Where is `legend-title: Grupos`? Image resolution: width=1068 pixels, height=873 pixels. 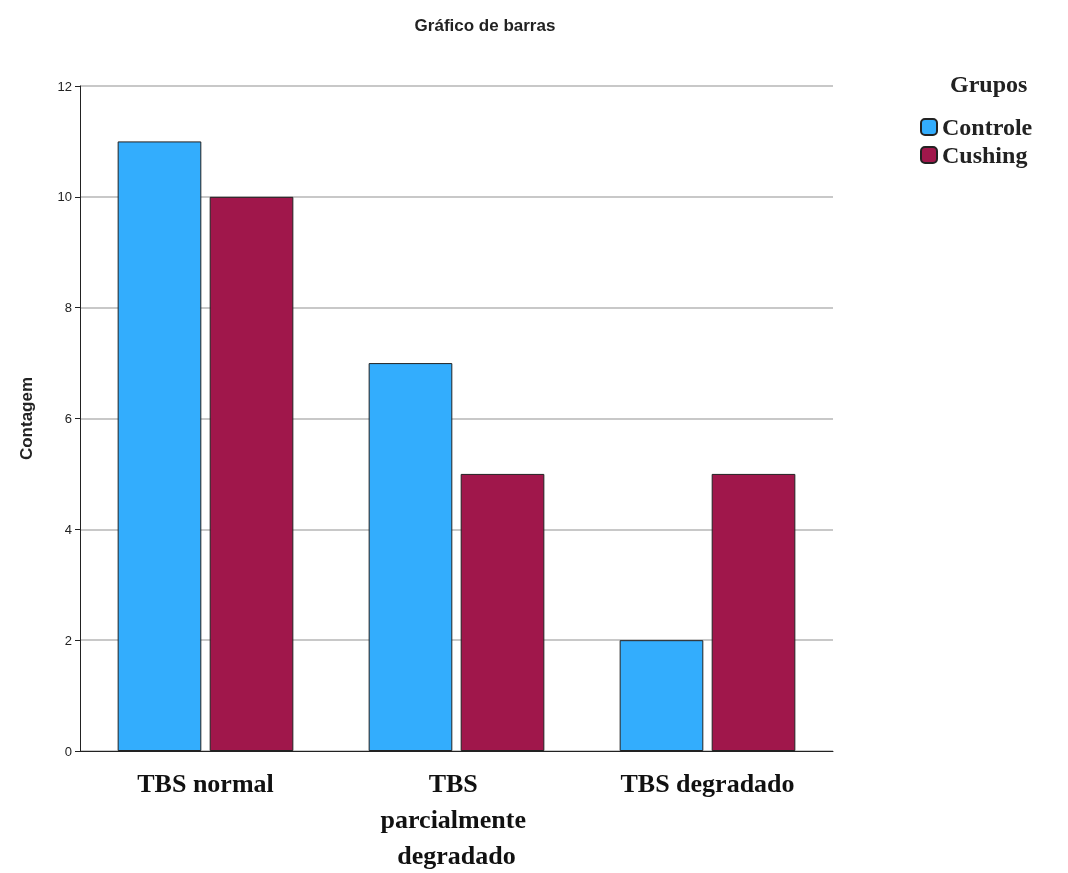 legend-title: Grupos is located at coordinates (989, 84).